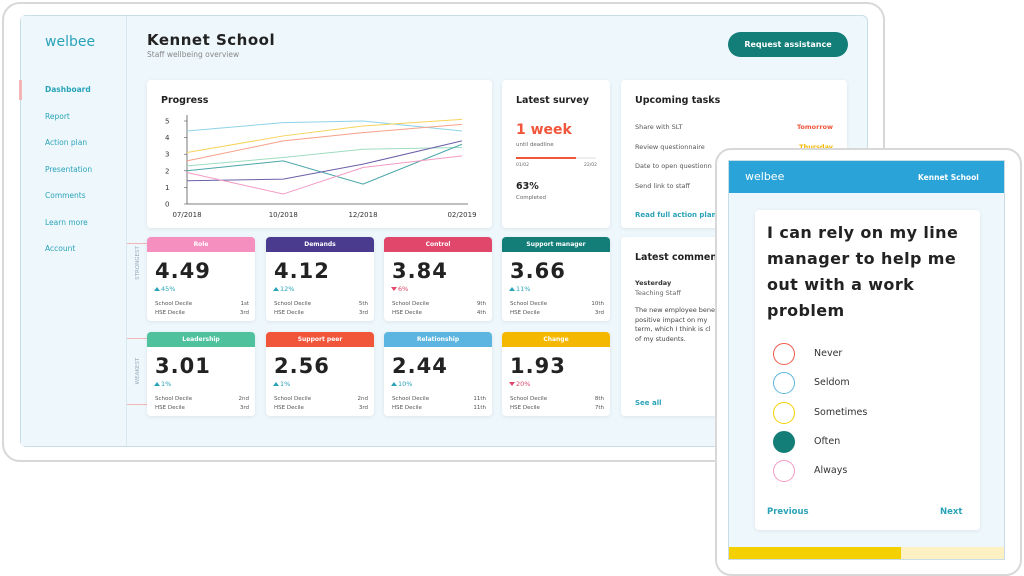  Describe the element at coordinates (832, 383) in the screenshot. I see `option-label: Seldom` at that location.